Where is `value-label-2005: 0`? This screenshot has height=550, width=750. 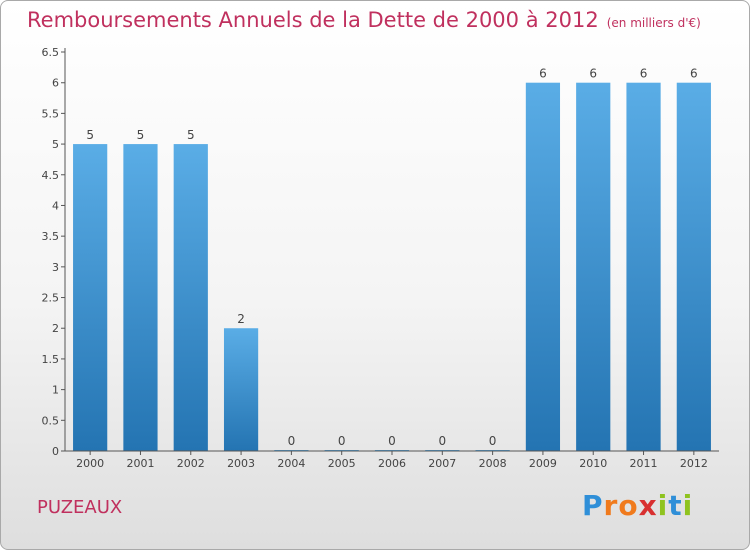 value-label-2005: 0 is located at coordinates (342, 441).